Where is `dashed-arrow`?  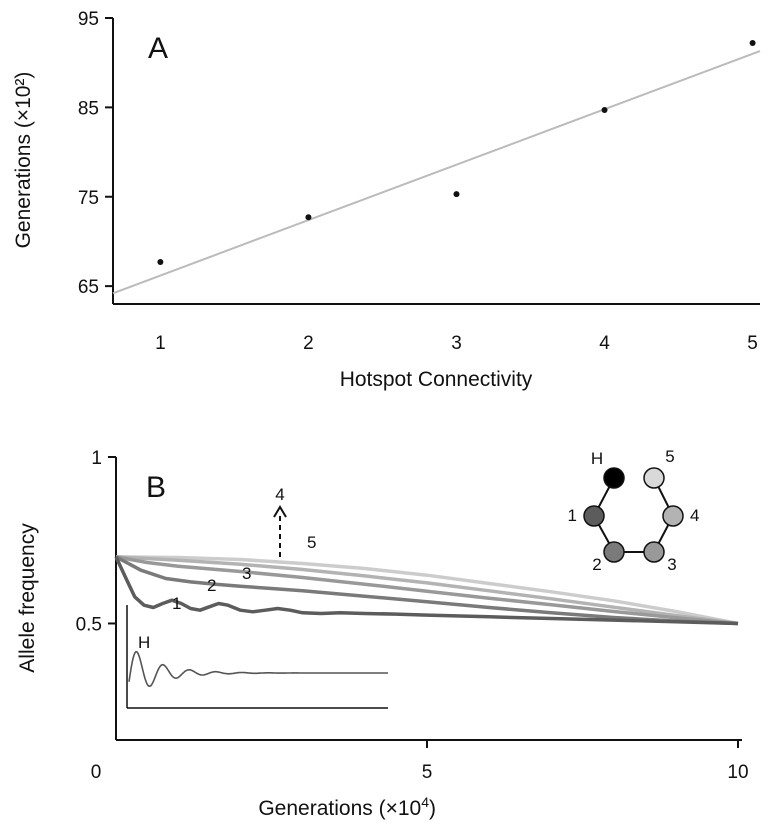
dashed-arrow is located at coordinates (280, 531).